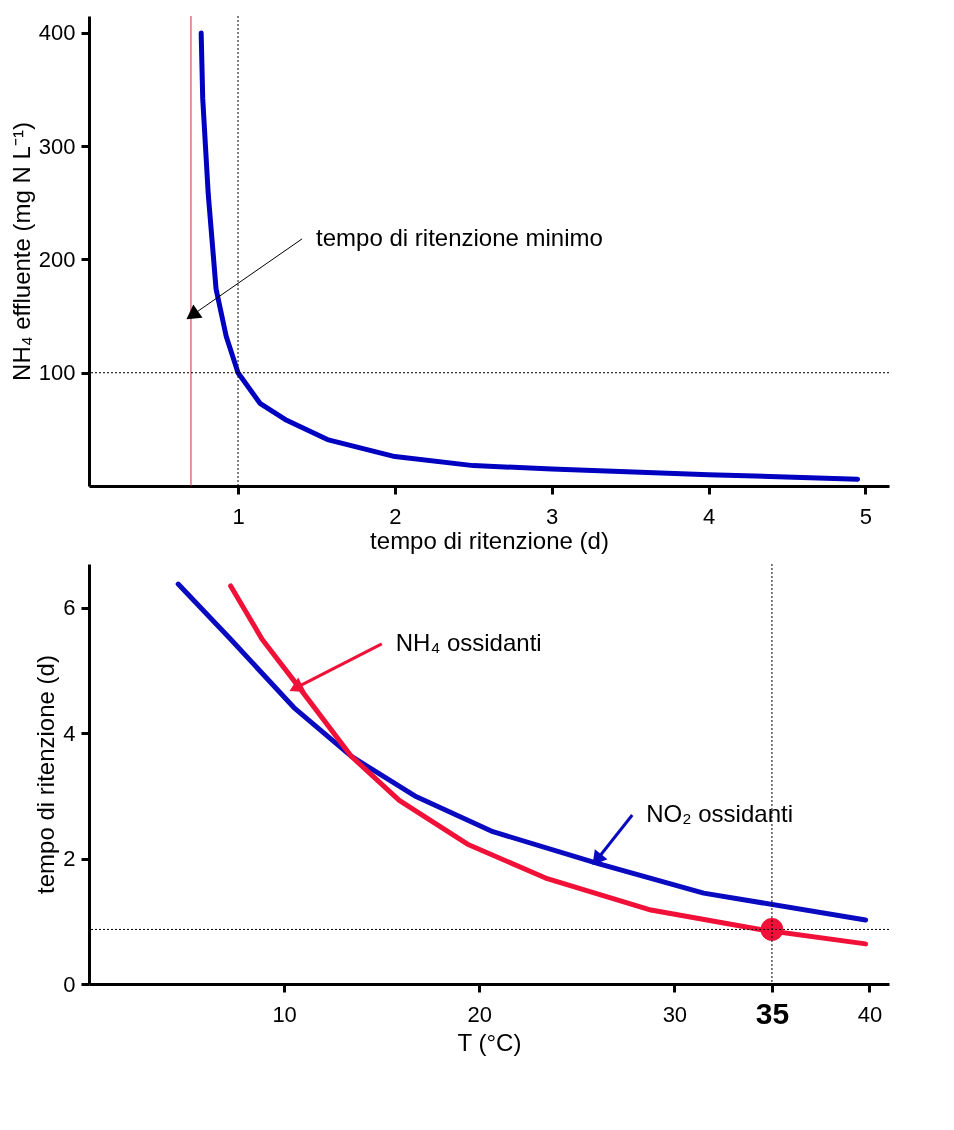  I want to click on y-tick-label: 200, so click(57, 259).